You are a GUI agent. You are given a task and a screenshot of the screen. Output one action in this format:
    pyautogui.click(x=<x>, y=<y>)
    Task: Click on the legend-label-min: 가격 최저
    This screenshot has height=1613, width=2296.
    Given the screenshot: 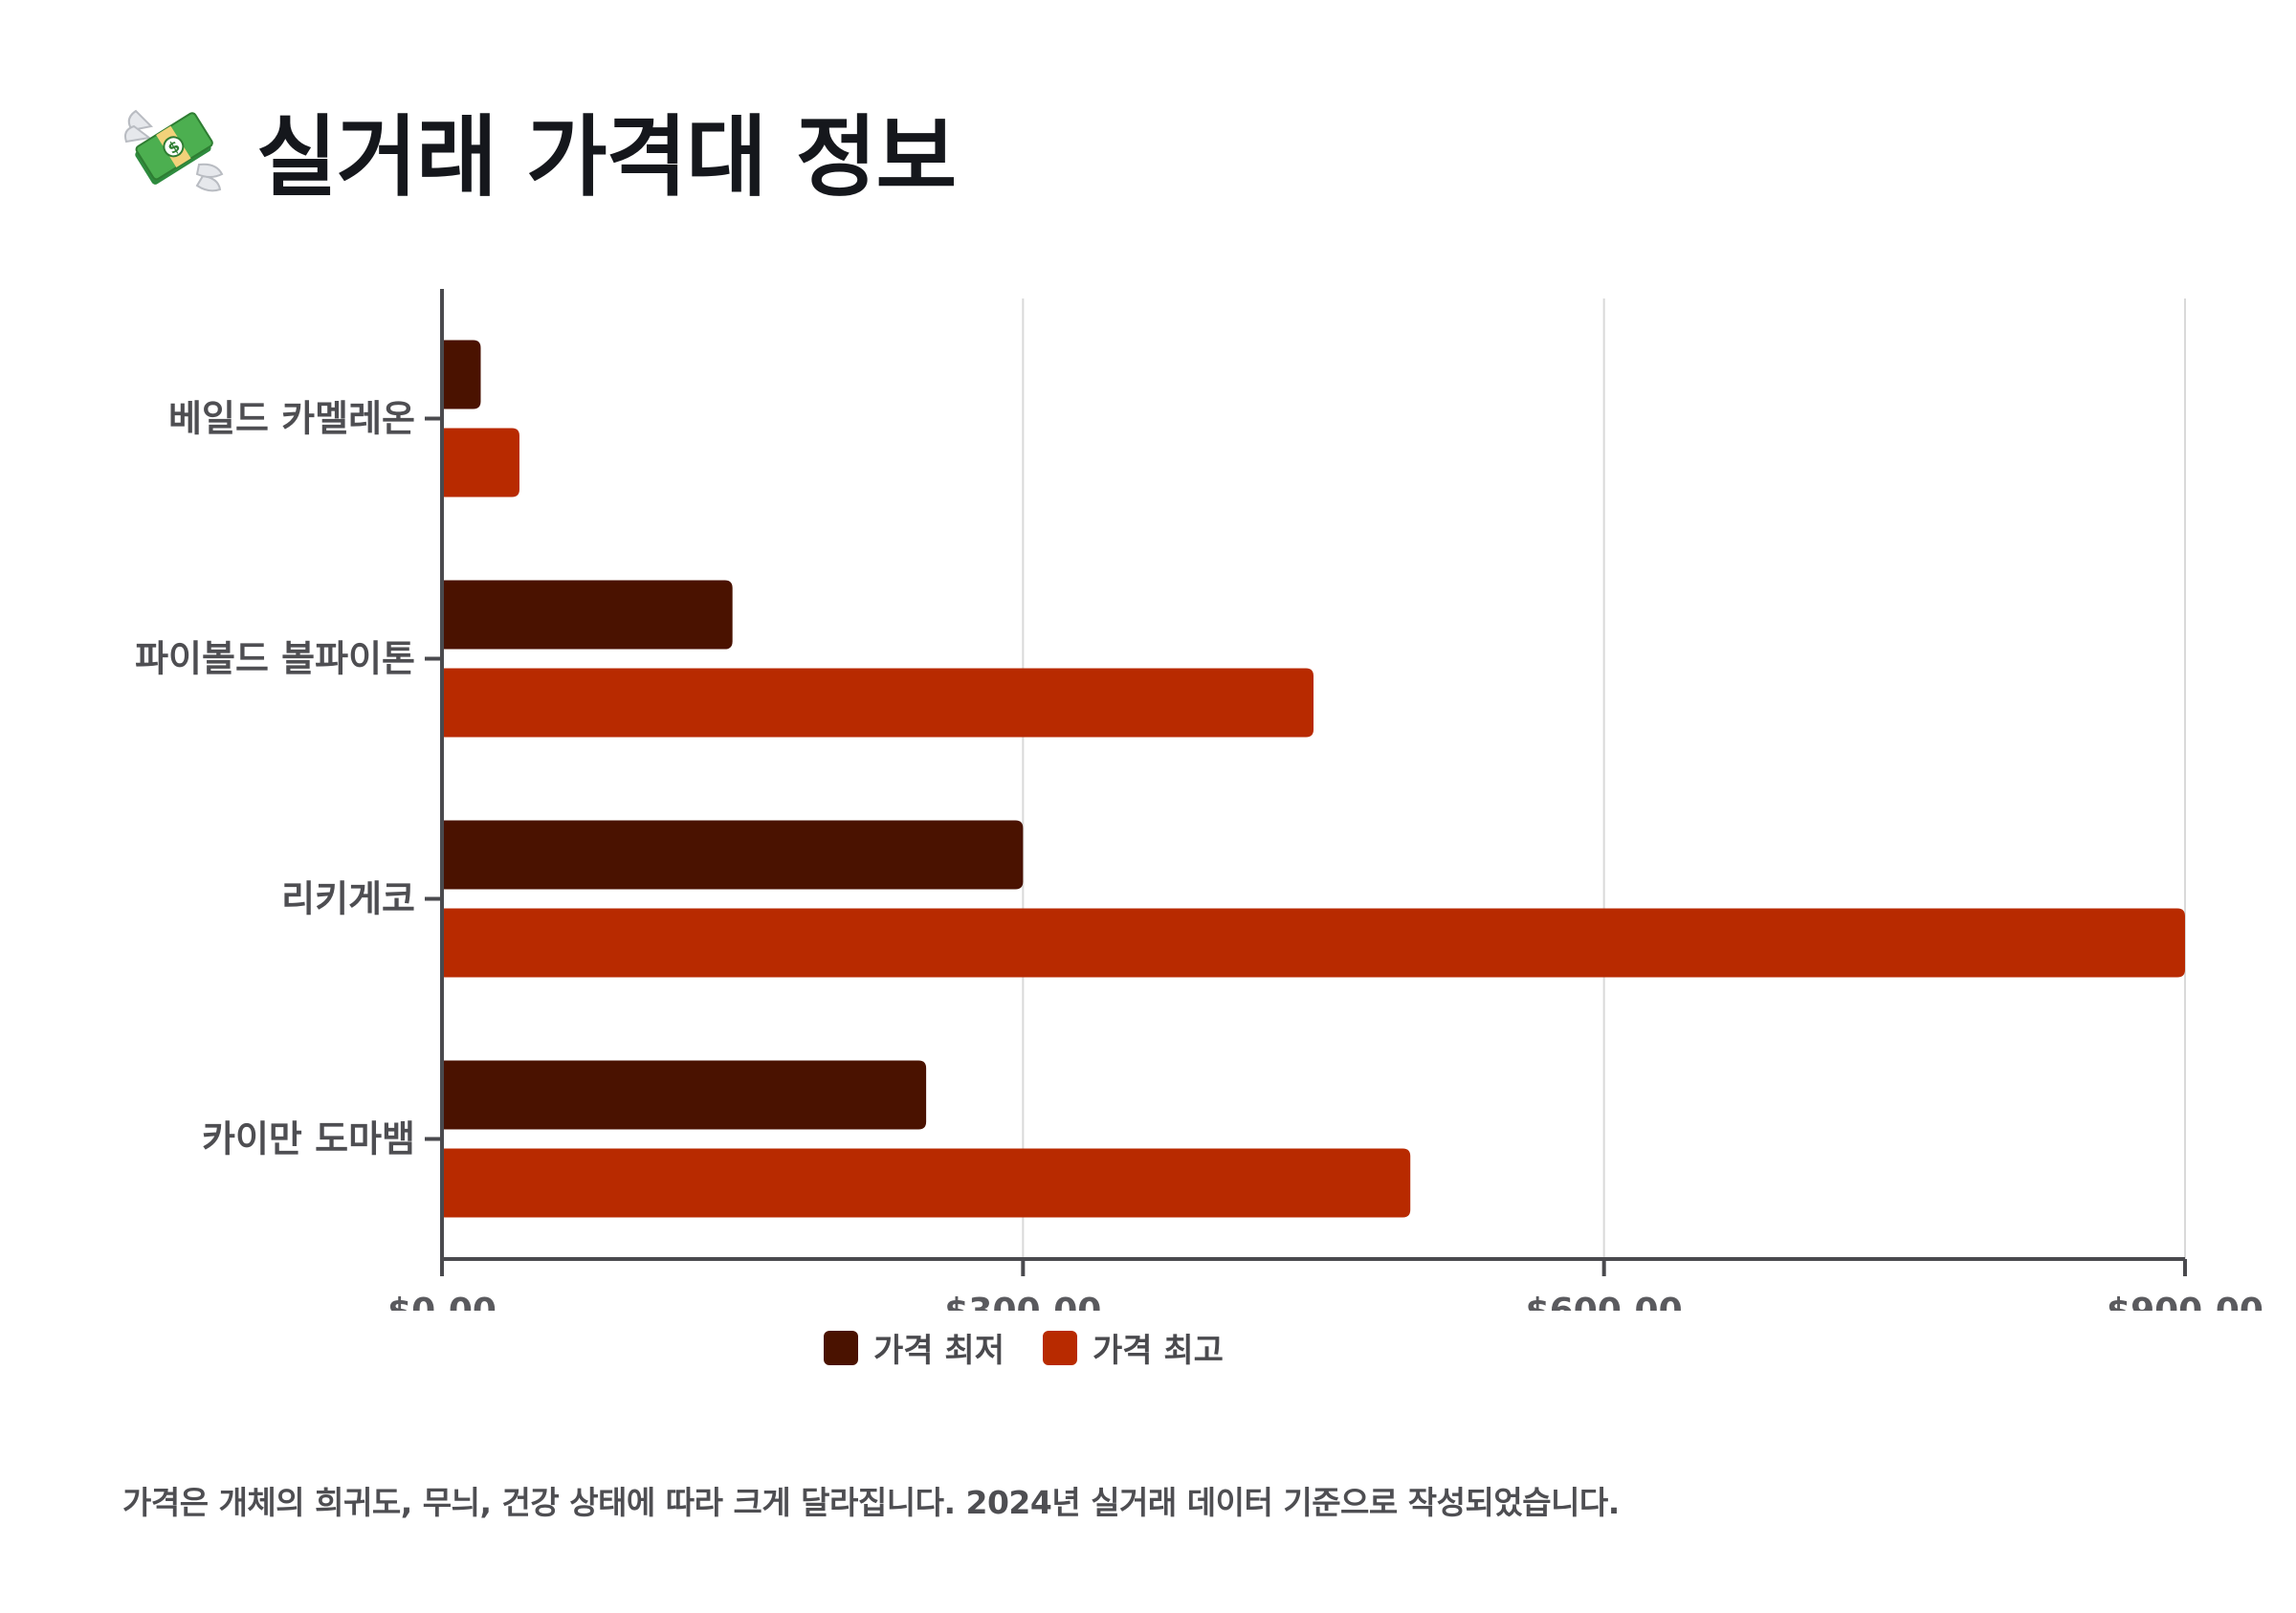 What is the action you would take?
    pyautogui.click(x=938, y=1351)
    